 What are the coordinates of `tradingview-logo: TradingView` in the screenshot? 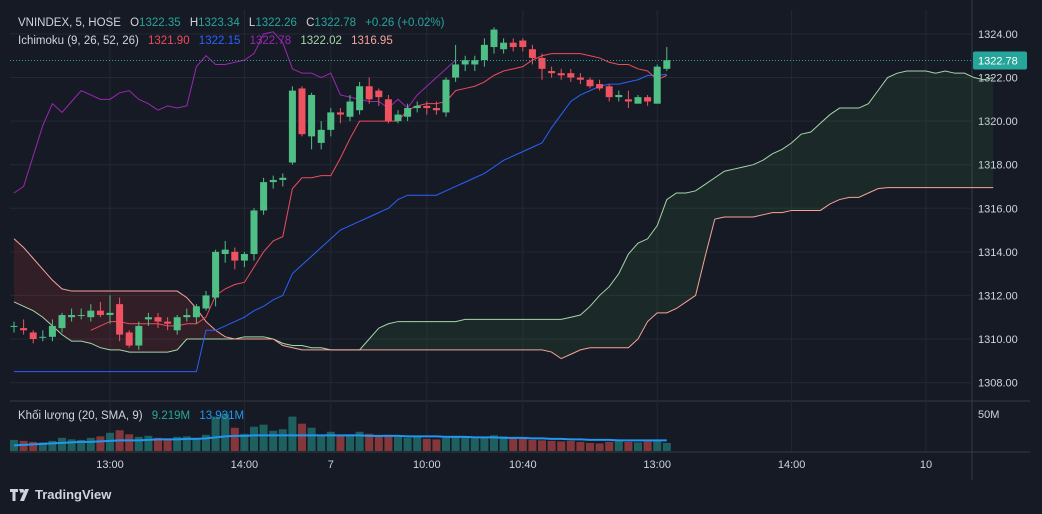 It's located at (60, 494).